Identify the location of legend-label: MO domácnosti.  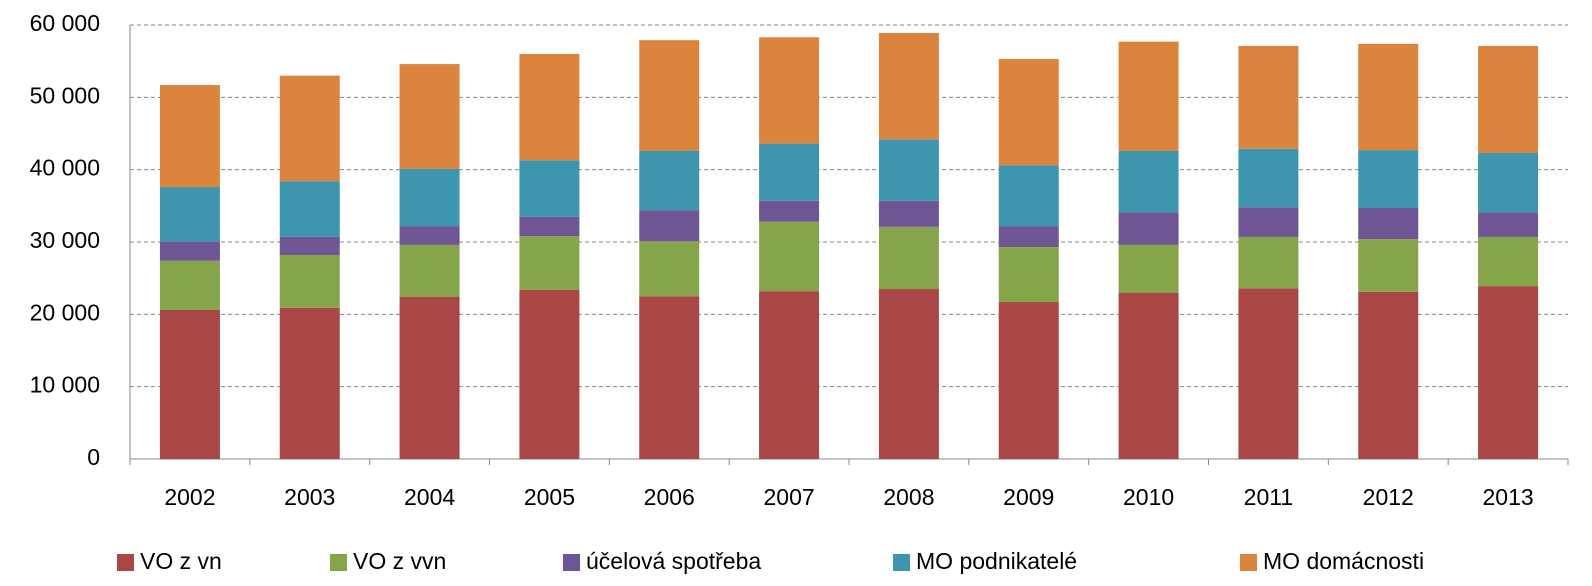
(1343, 561).